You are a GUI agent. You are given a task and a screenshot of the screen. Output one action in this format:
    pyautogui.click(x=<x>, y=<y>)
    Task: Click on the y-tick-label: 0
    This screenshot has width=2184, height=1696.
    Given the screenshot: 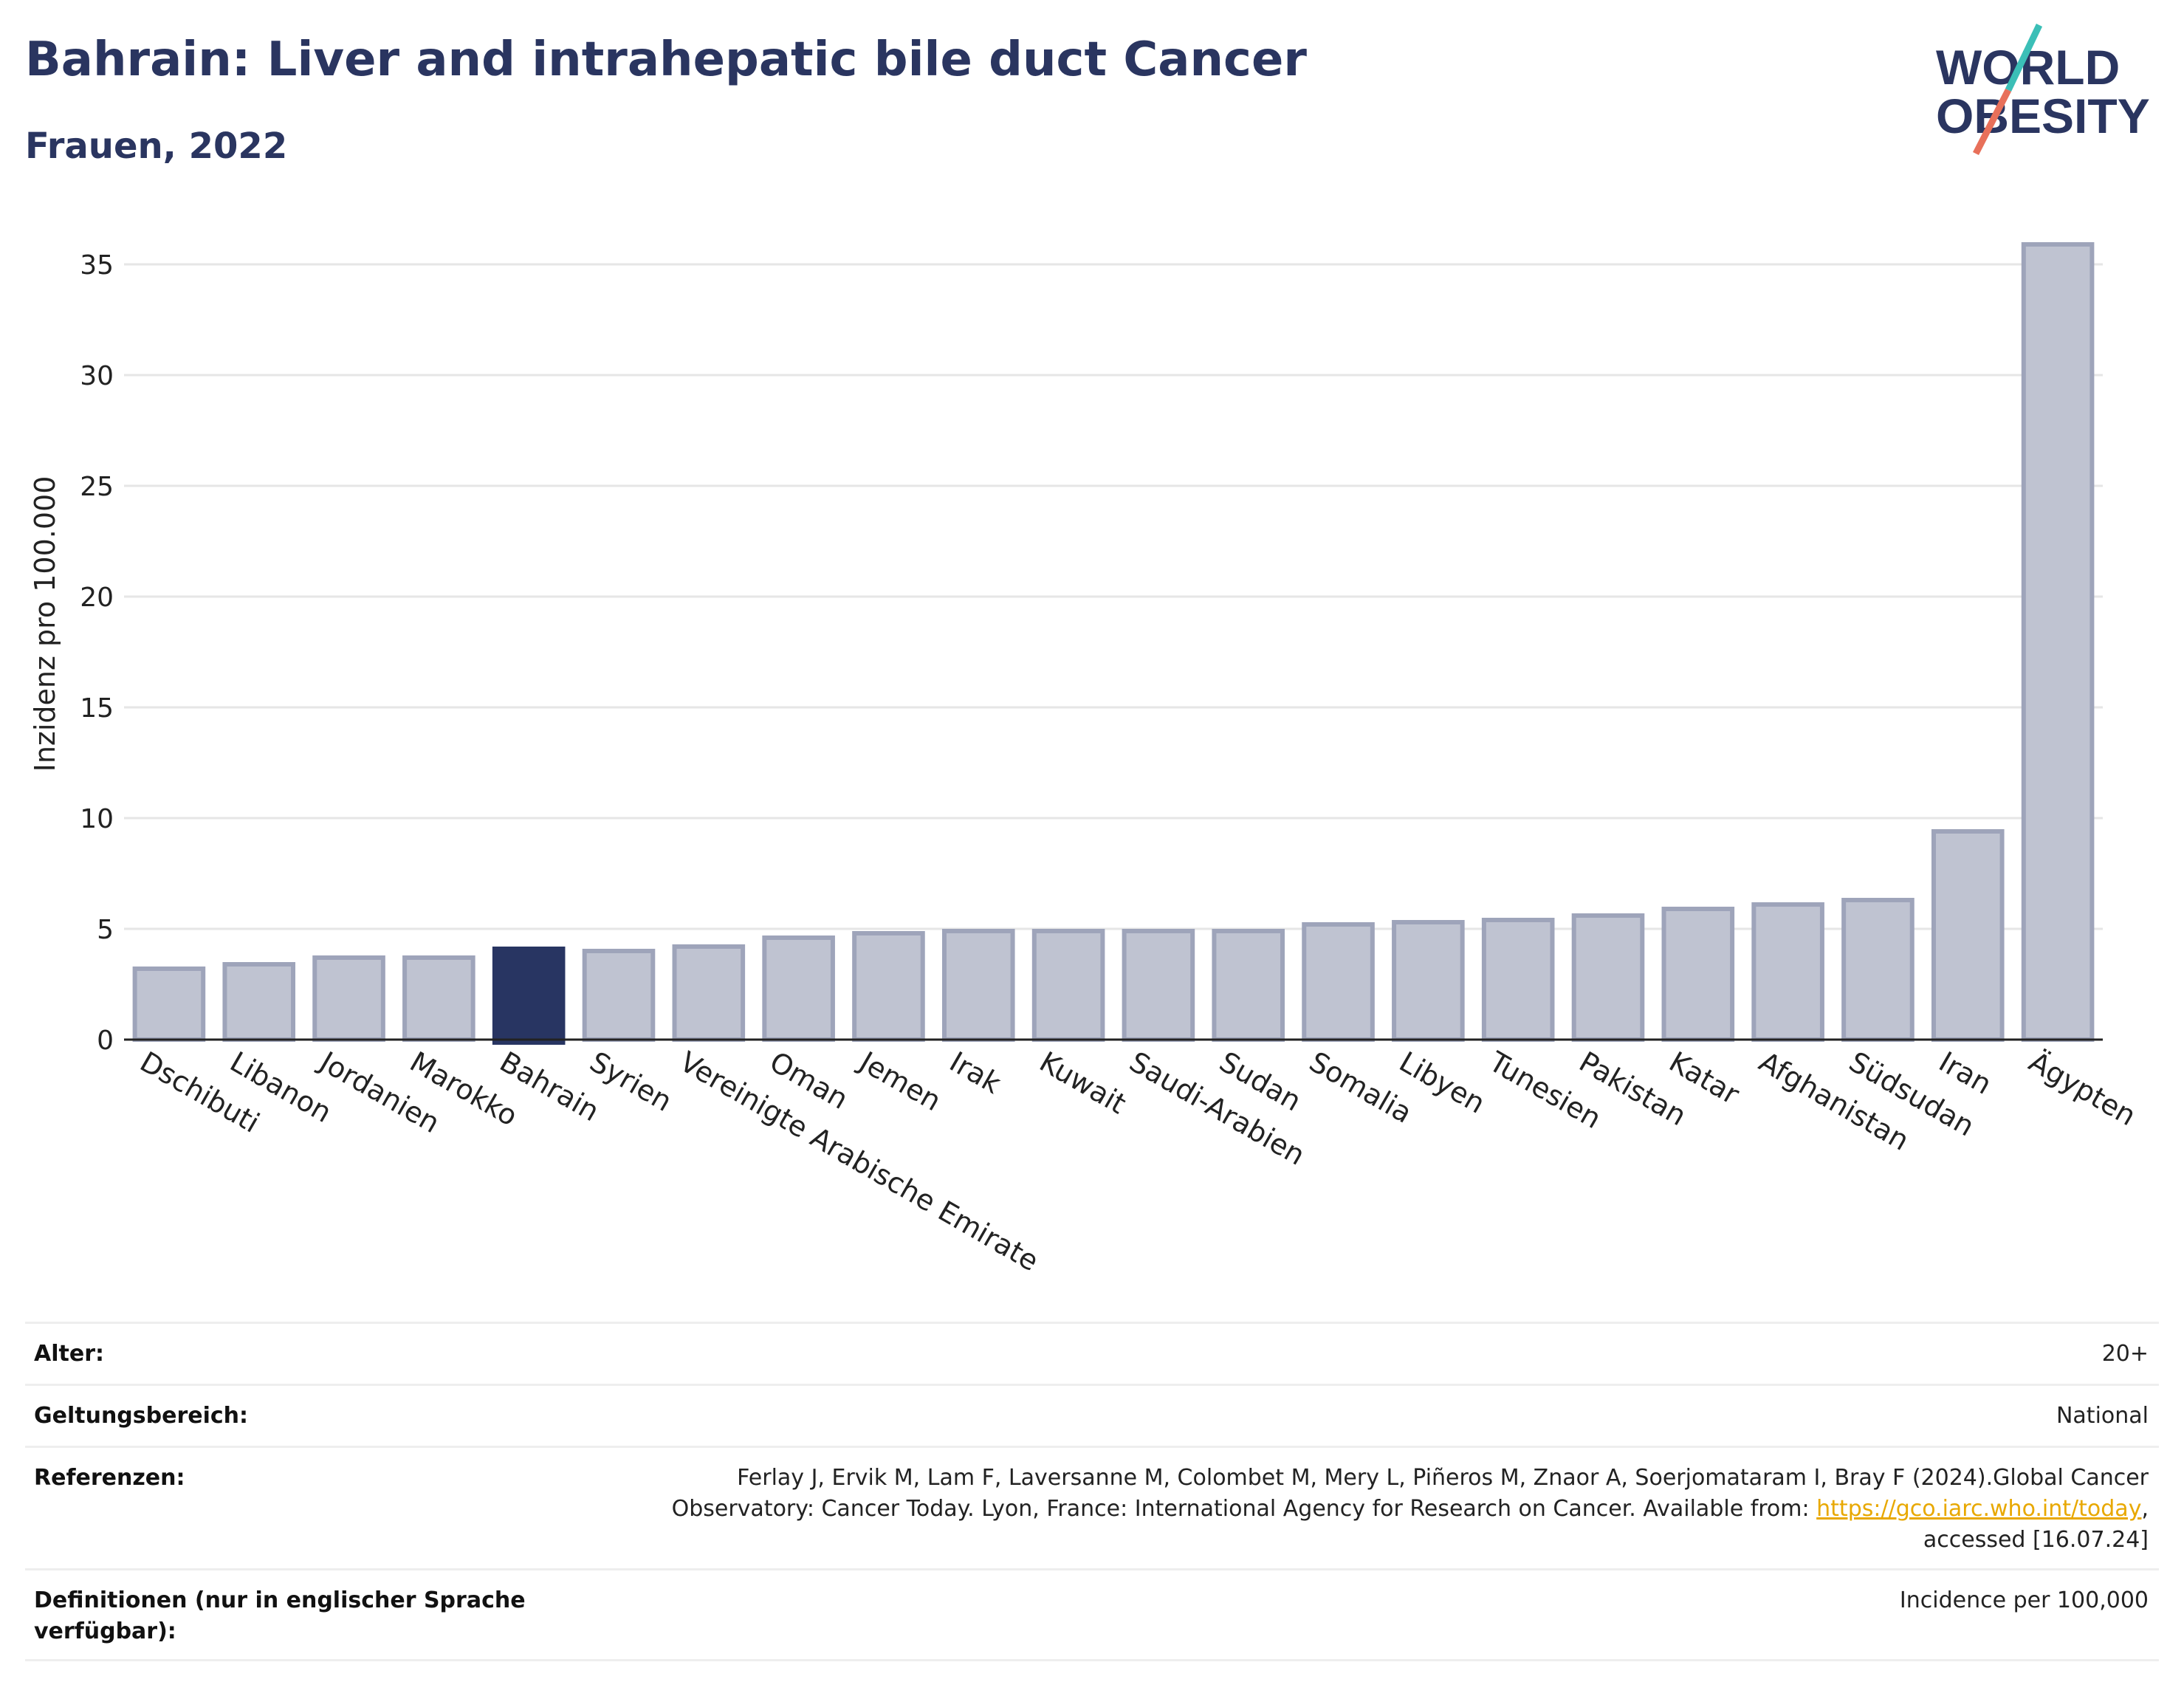 What is the action you would take?
    pyautogui.click(x=105, y=1041)
    